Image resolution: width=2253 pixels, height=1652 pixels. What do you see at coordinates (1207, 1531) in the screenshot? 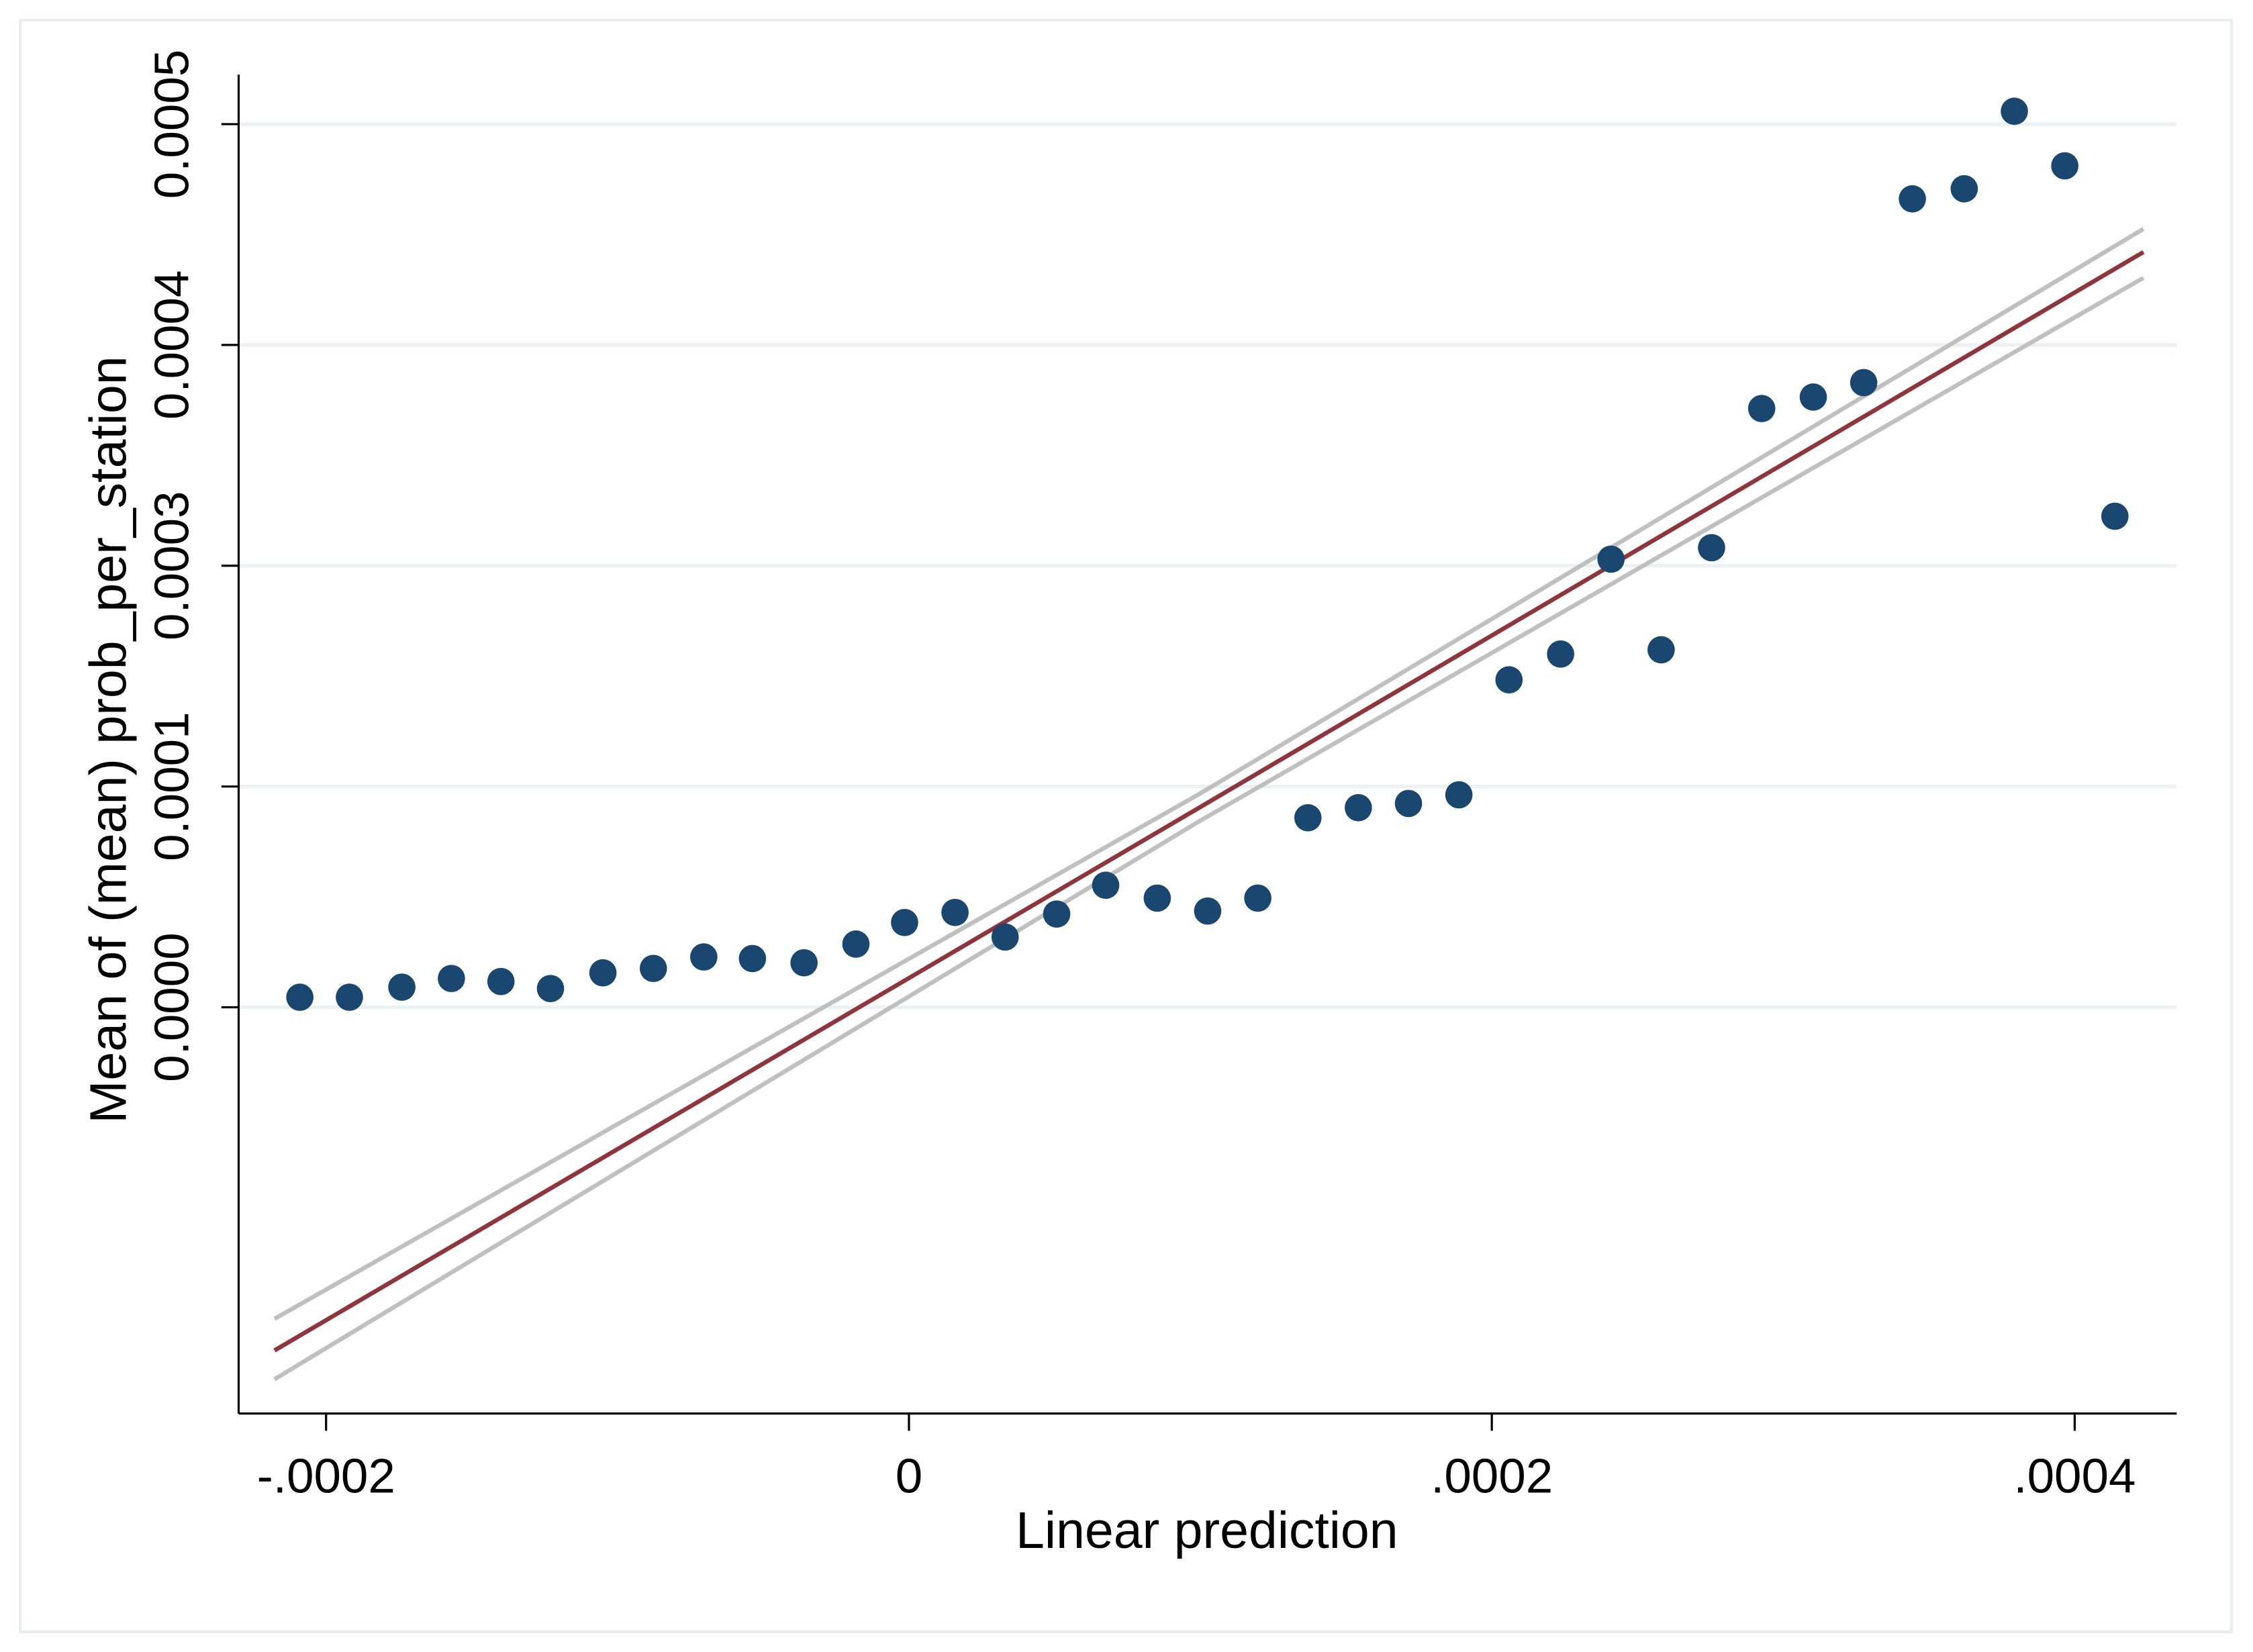
I see `x-axis-title: Linear prediction` at bounding box center [1207, 1531].